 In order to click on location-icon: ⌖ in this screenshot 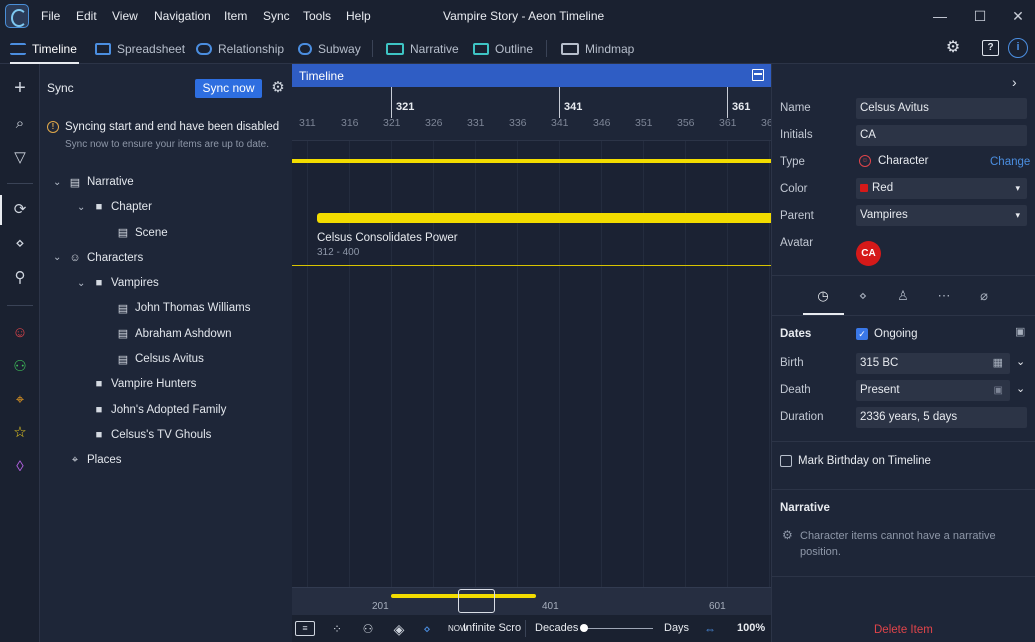, I will do `click(20, 399)`.